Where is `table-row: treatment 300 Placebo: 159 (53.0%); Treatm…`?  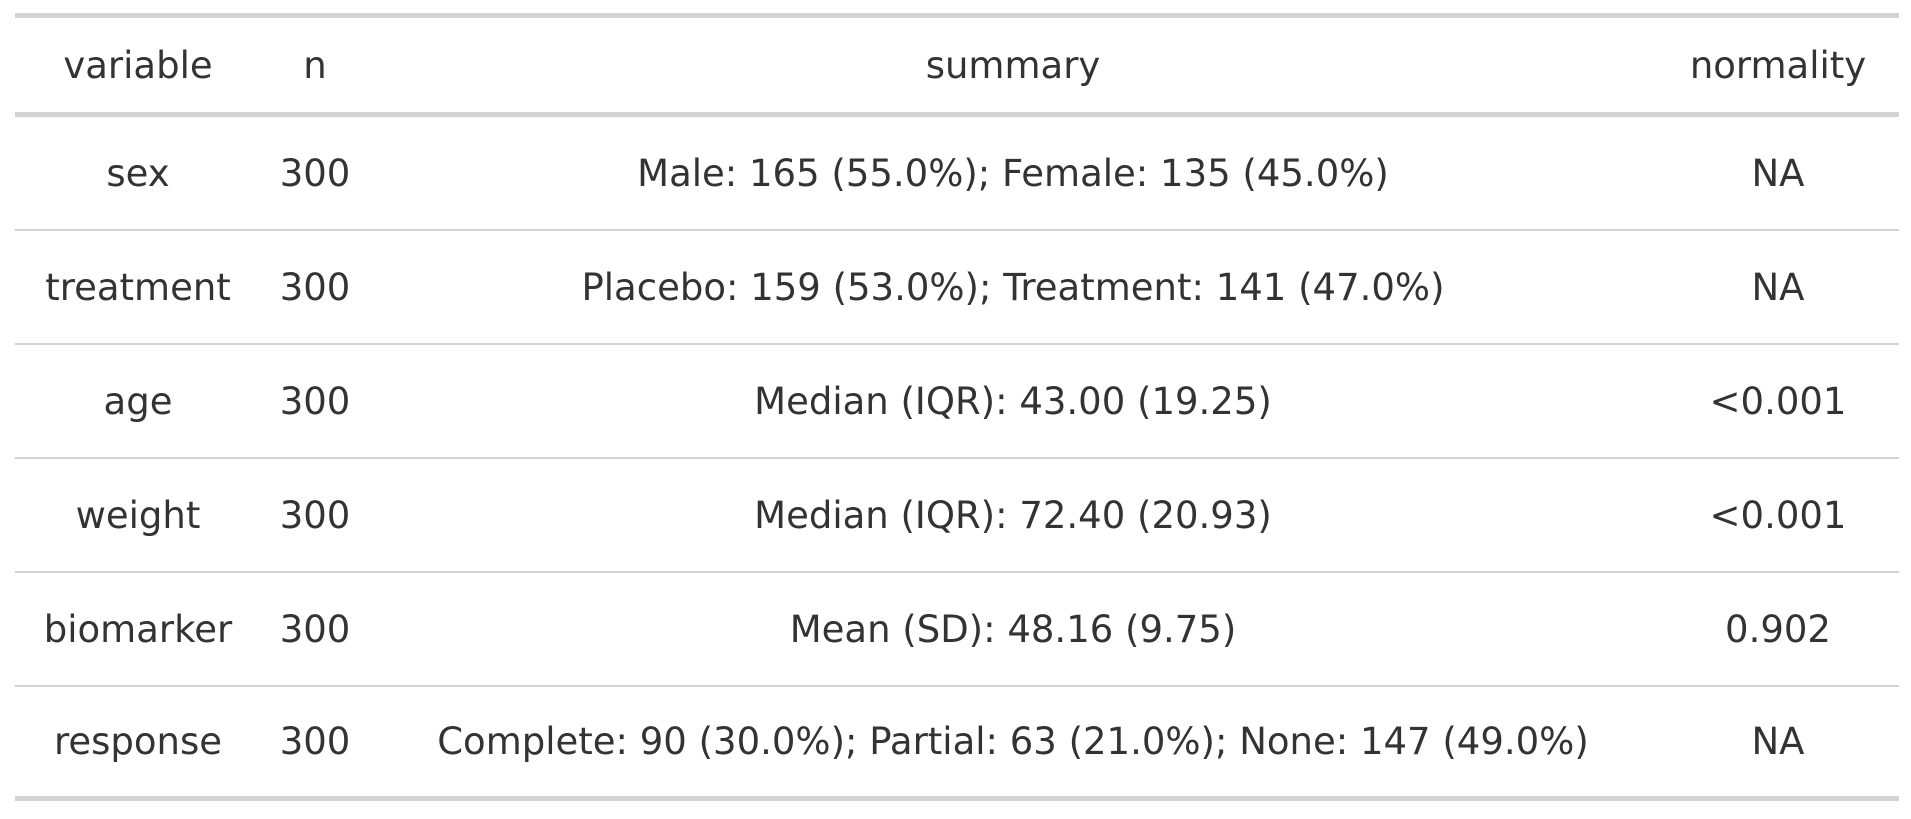 table-row: treatment 300 Placebo: 159 (53.0%); Treatm… is located at coordinates (957, 288).